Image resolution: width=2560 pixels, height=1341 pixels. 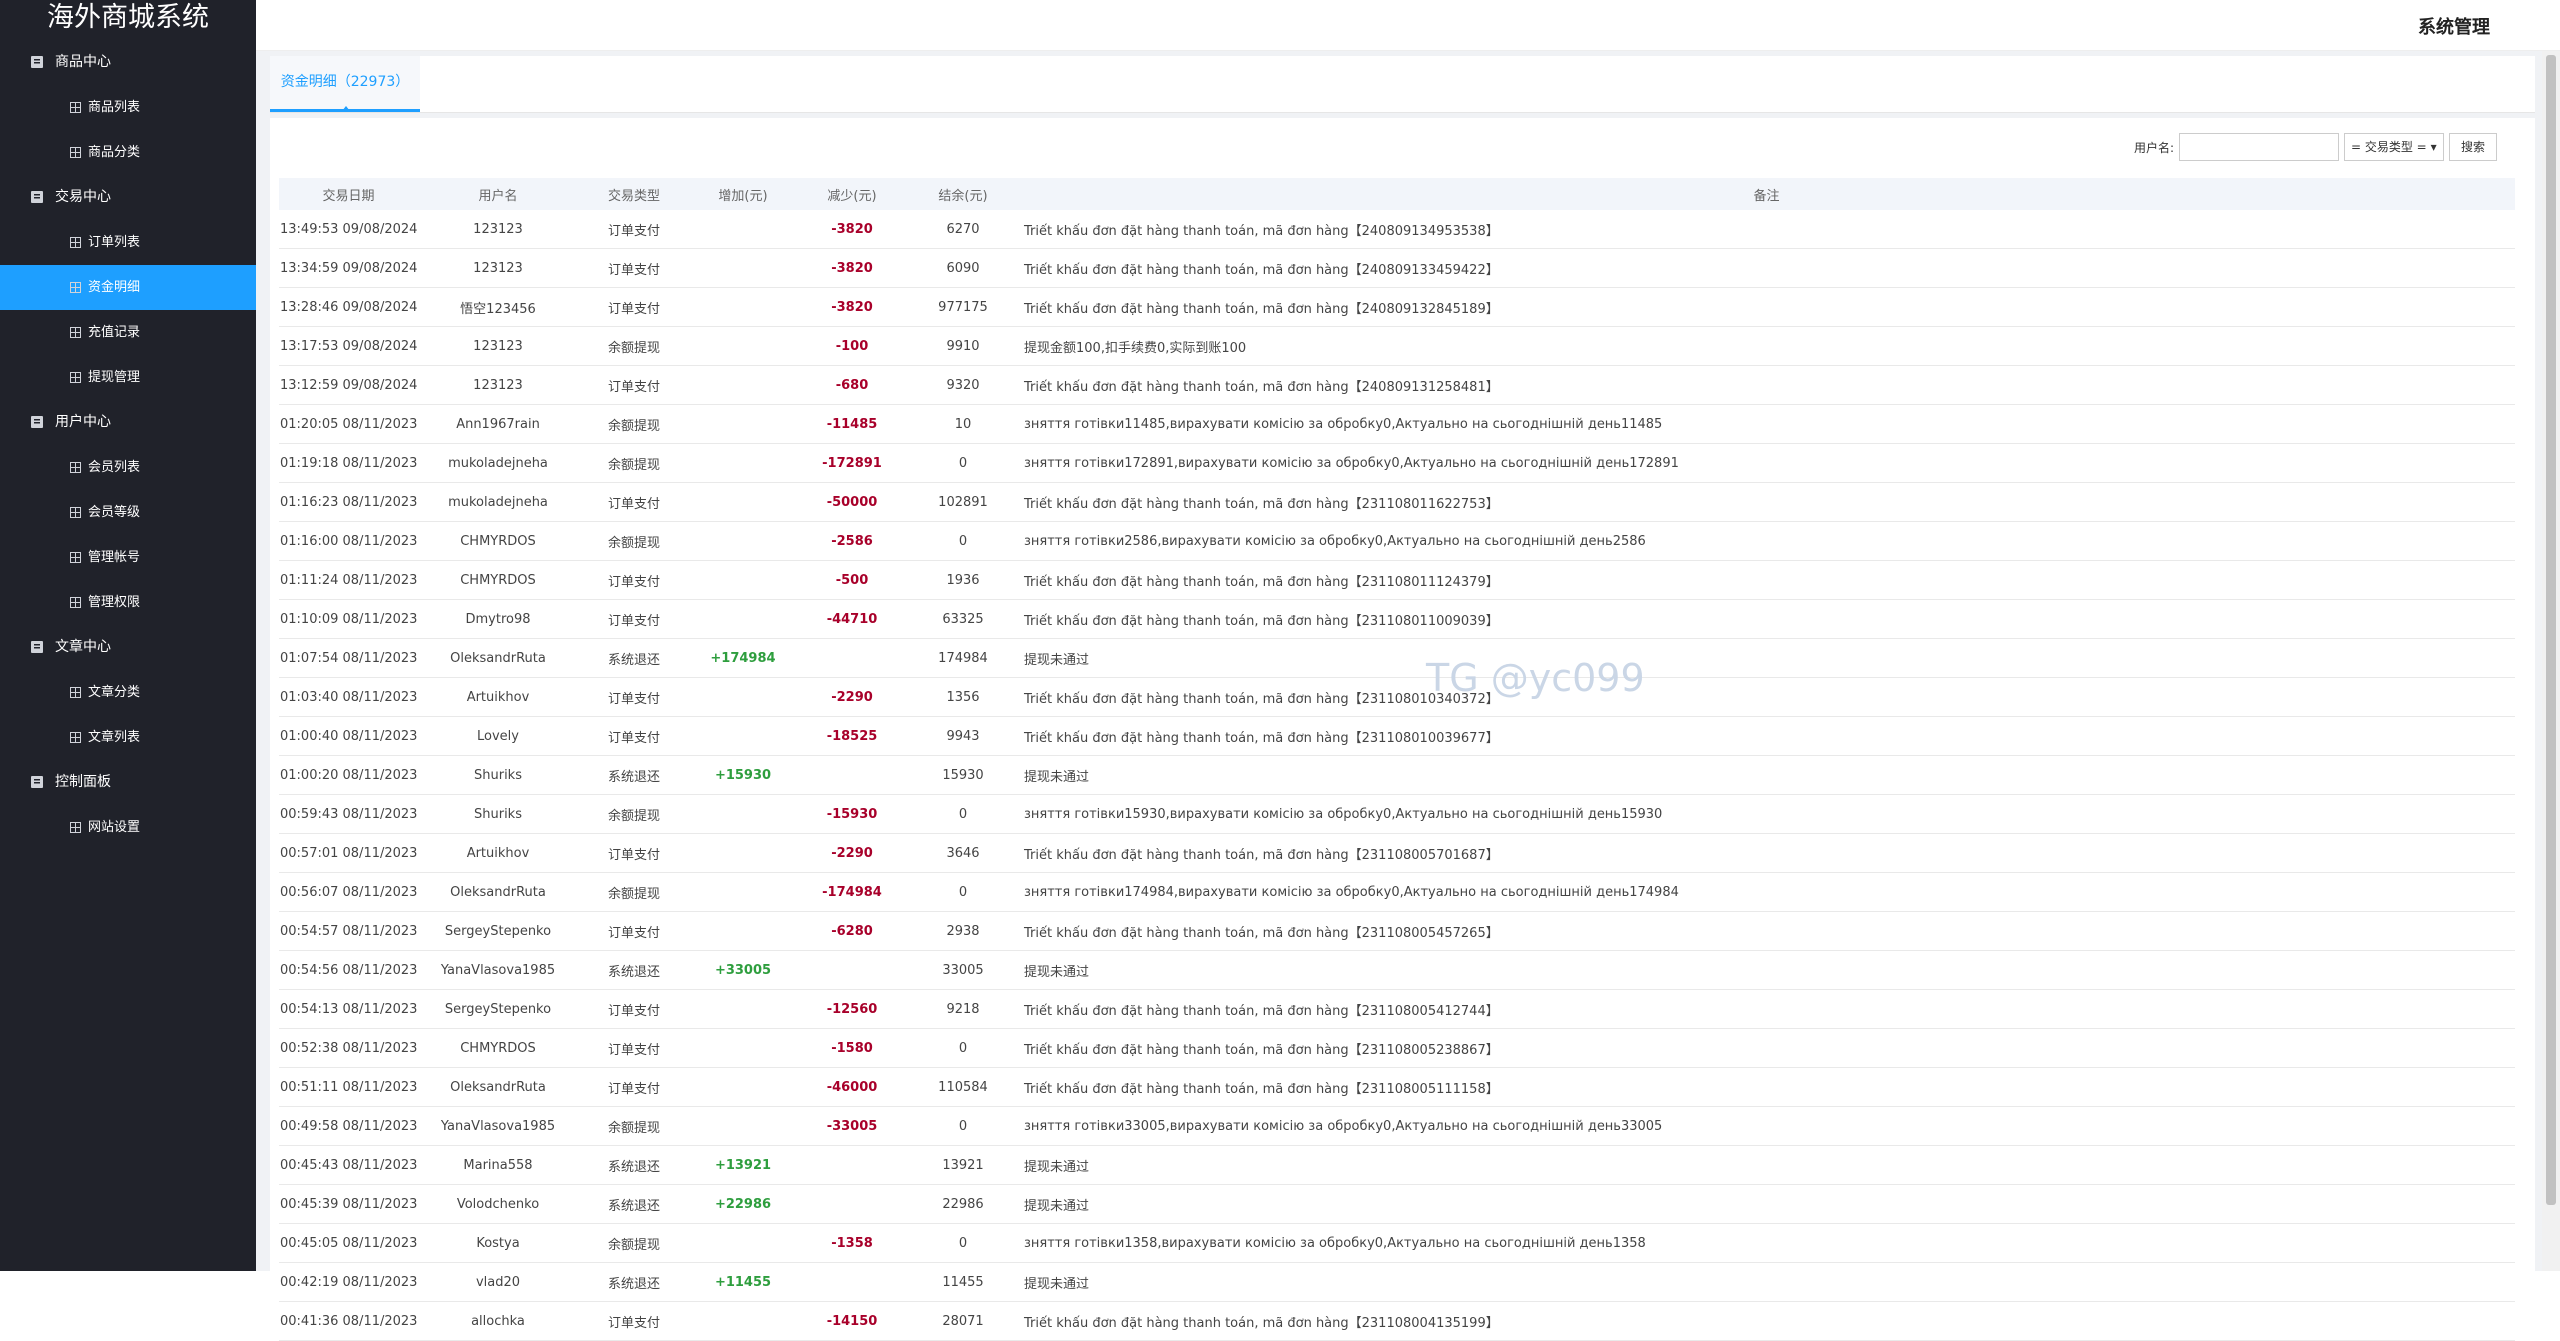 I want to click on menu-item: 充值记录, so click(x=128, y=332).